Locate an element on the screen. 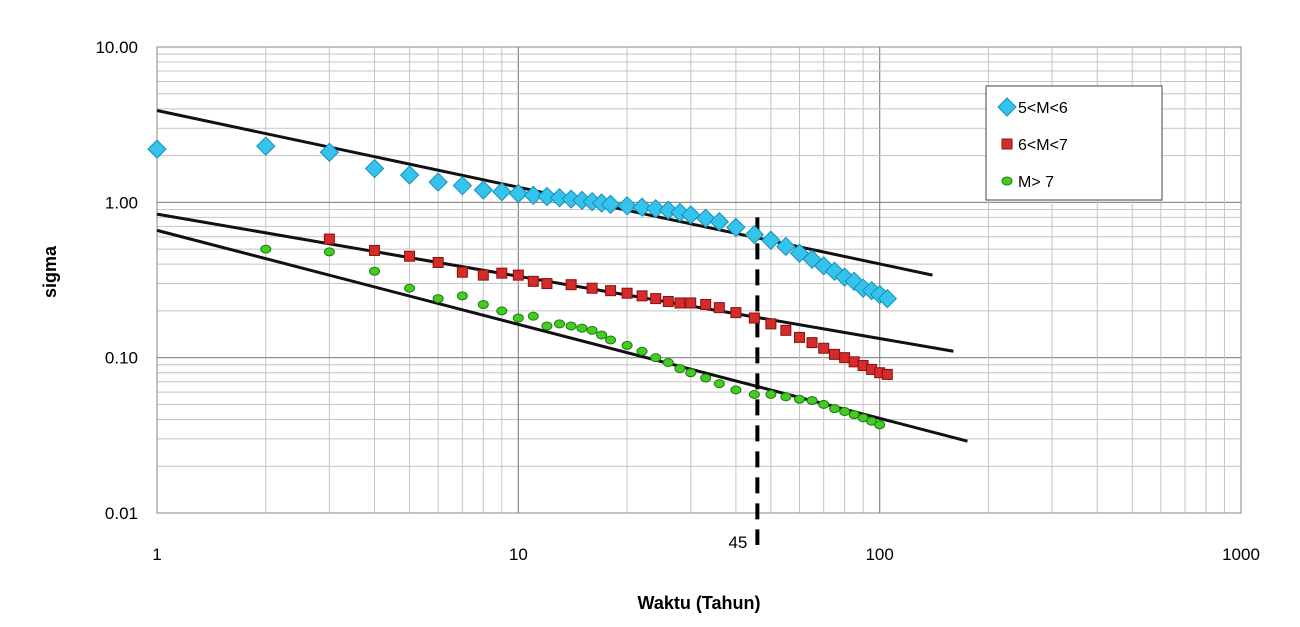 The image size is (1300, 627). legend-box is located at coordinates (1074, 143).